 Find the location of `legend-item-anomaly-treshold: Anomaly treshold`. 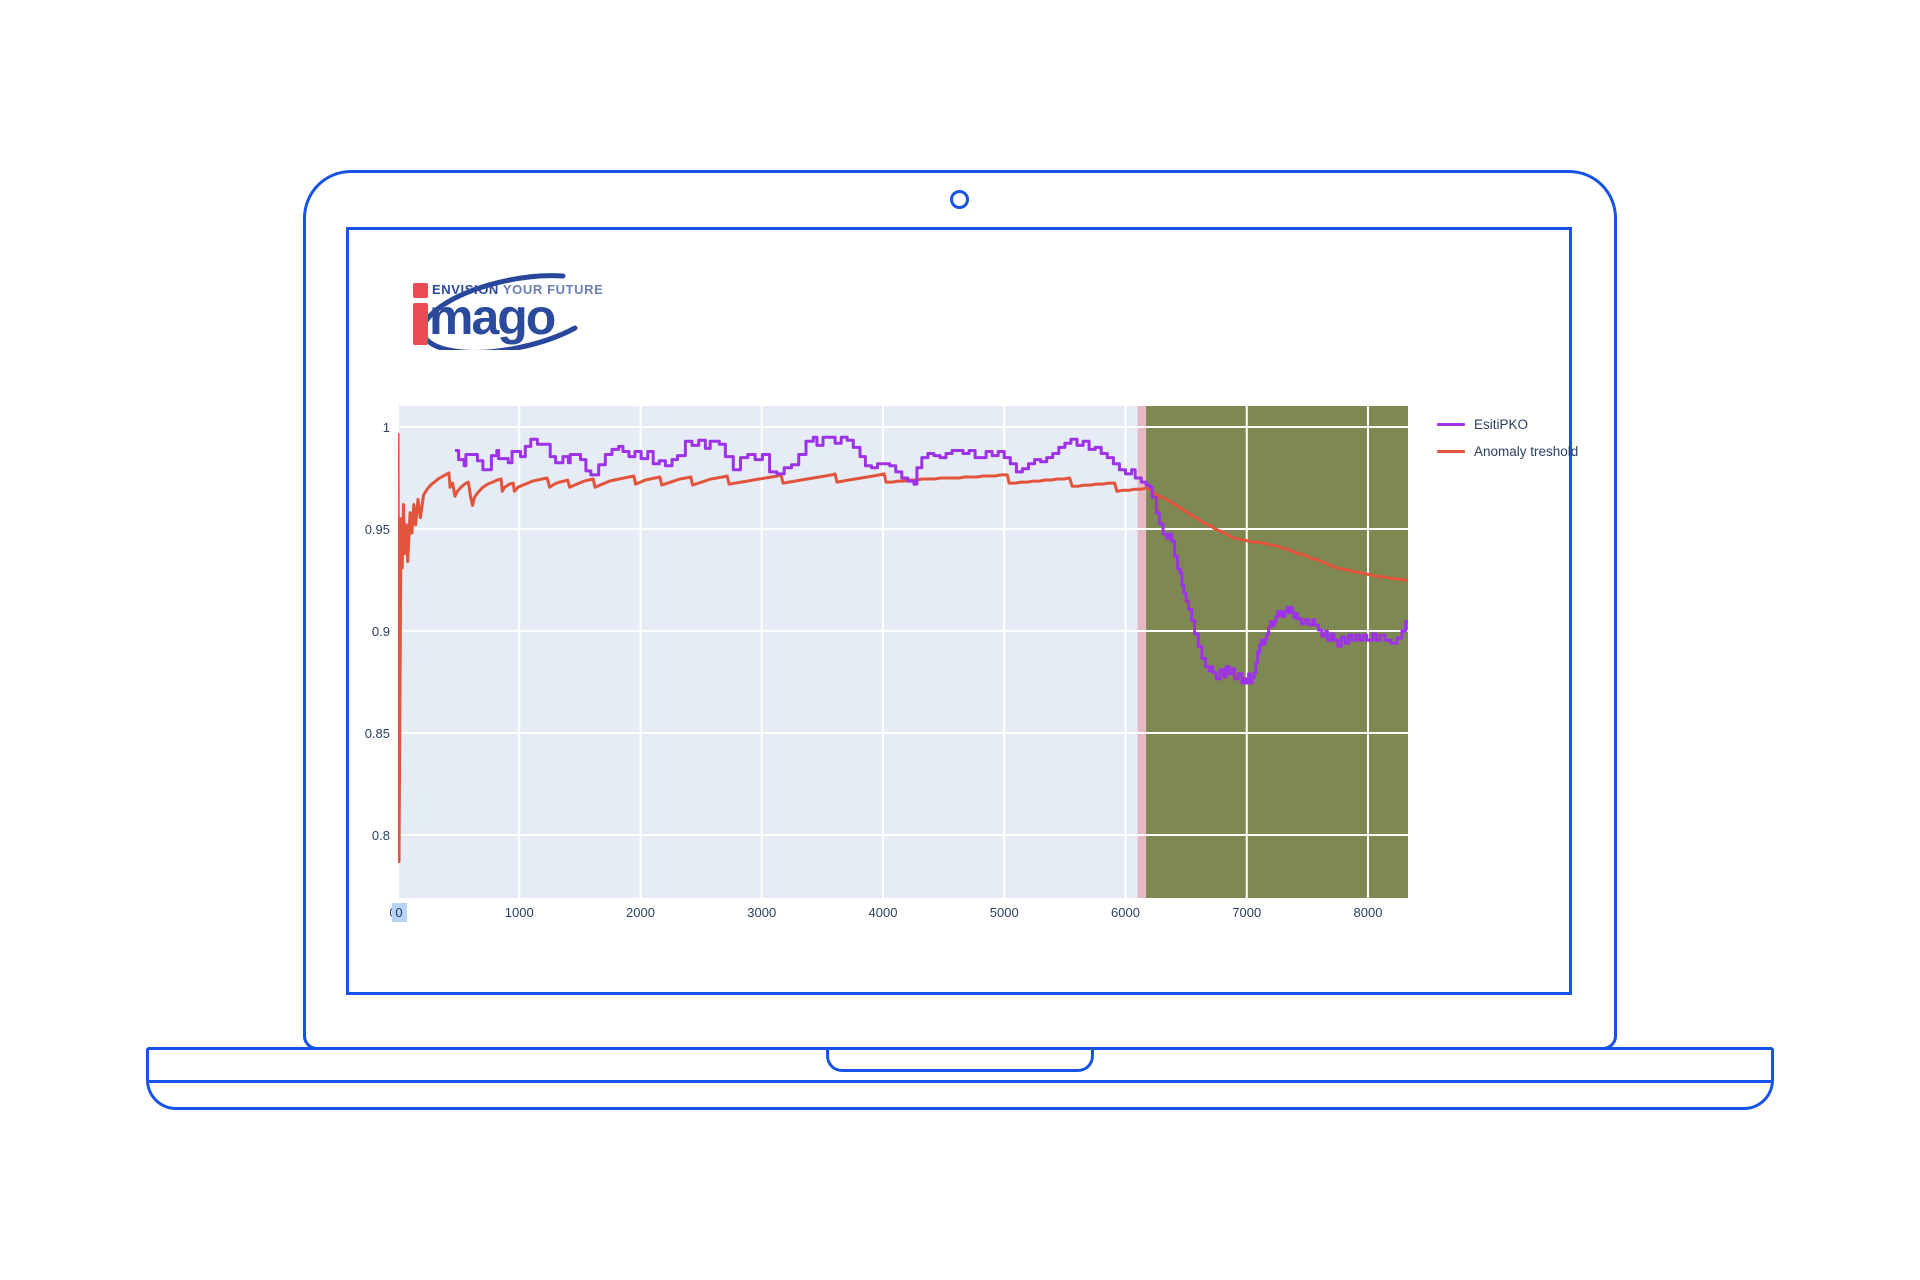

legend-item-anomaly-treshold: Anomaly treshold is located at coordinates (1507, 451).